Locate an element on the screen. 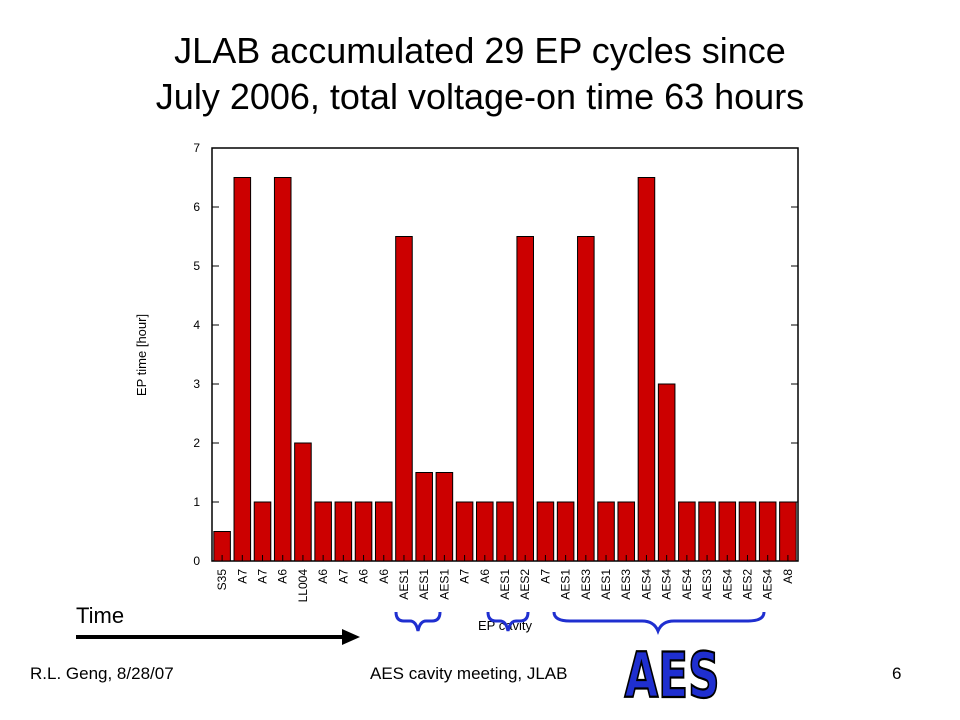 This screenshot has height=720, width=960. y-tick-label: 0 is located at coordinates (196, 561).